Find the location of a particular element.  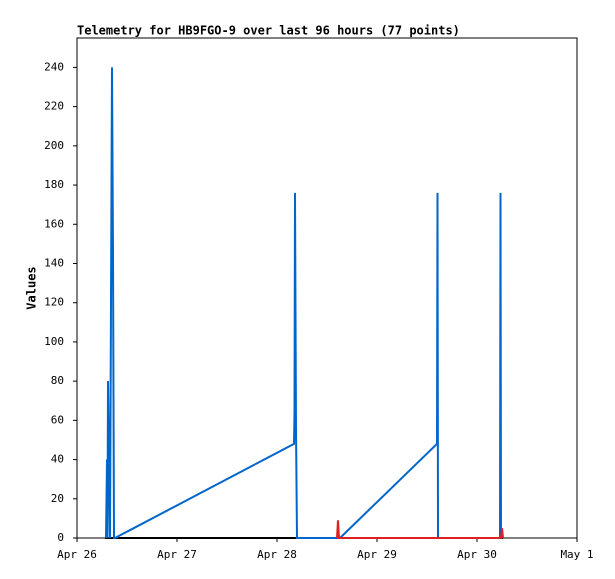

y-tick-label: 220 is located at coordinates (54, 106).